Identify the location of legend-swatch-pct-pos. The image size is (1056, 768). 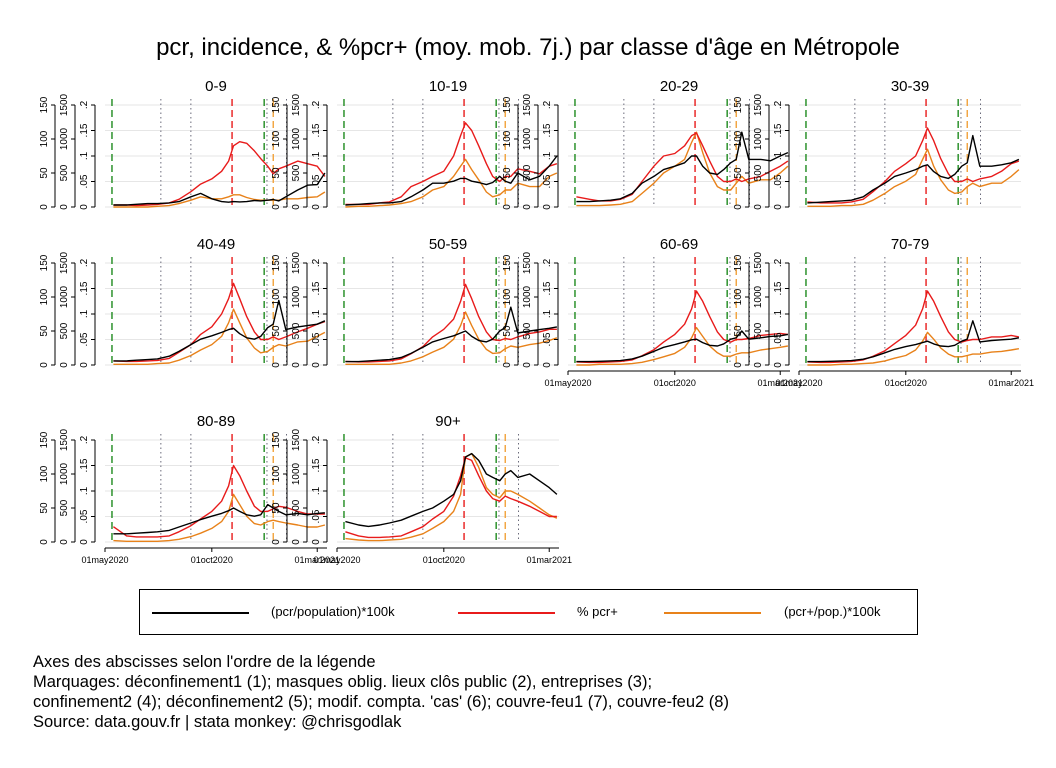
(506, 613).